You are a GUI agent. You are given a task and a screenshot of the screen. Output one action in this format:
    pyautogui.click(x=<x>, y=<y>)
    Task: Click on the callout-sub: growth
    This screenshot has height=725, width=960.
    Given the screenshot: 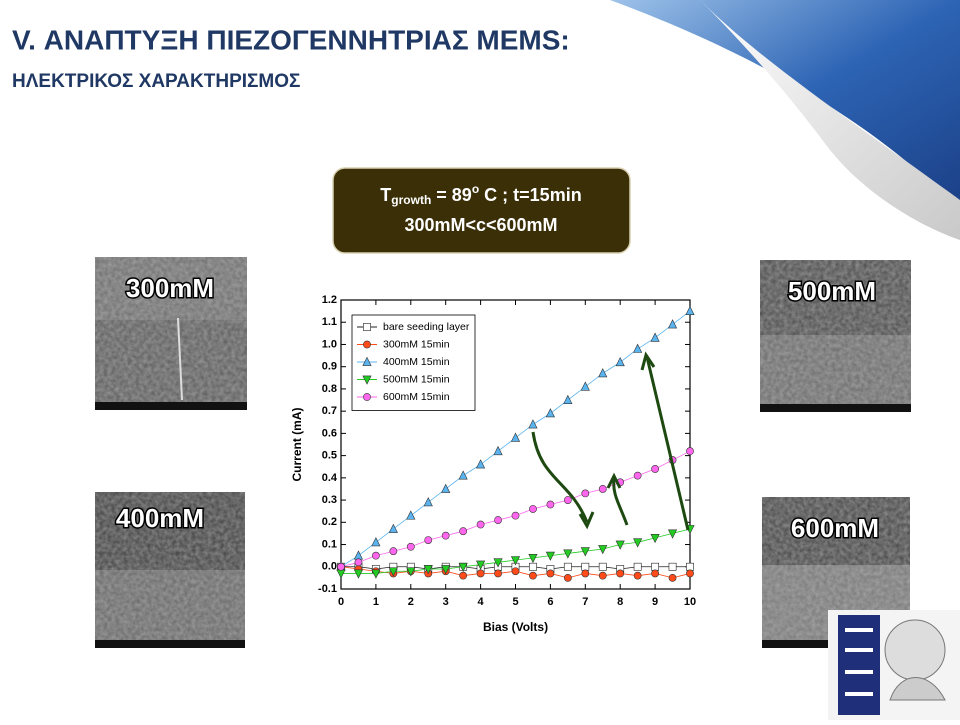 What is the action you would take?
    pyautogui.click(x=411, y=200)
    